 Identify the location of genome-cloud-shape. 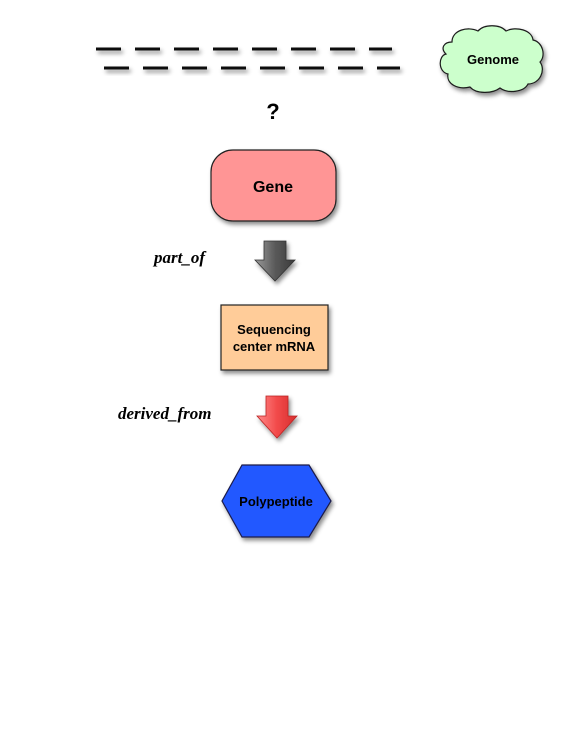
(491, 59).